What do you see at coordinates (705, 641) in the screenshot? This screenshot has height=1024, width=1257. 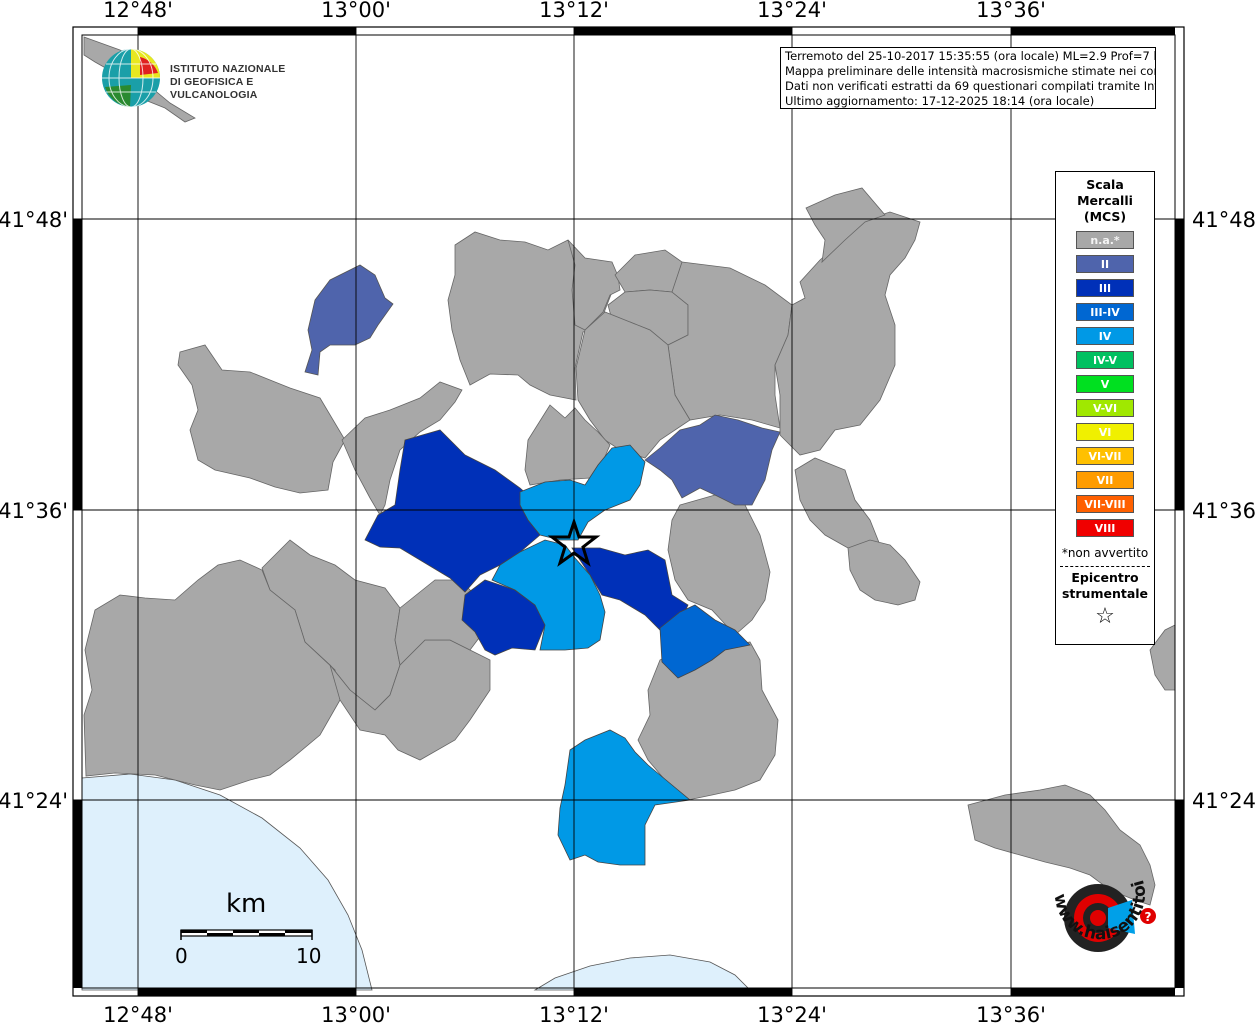 I see `municipalities-III-IV` at bounding box center [705, 641].